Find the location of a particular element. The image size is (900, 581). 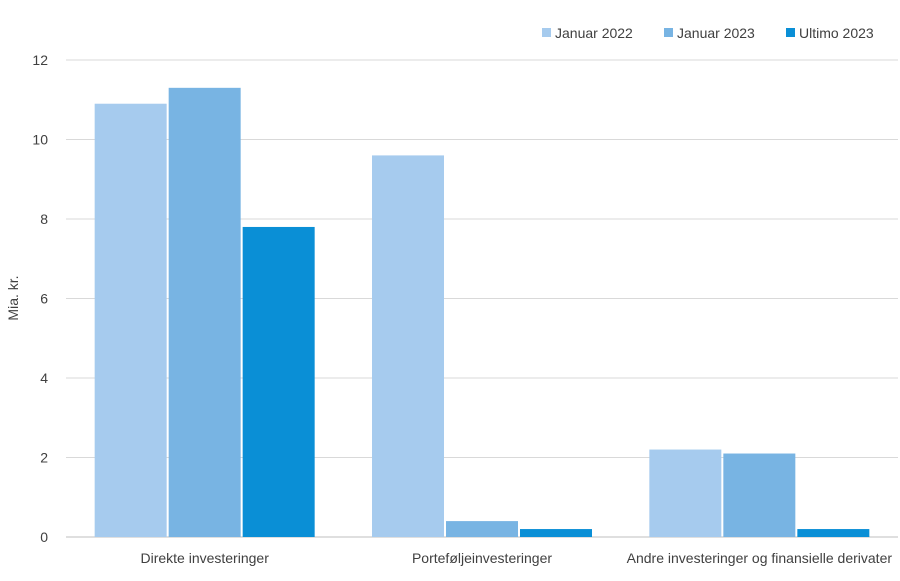

legend-label: Januar 2022 is located at coordinates (594, 33).